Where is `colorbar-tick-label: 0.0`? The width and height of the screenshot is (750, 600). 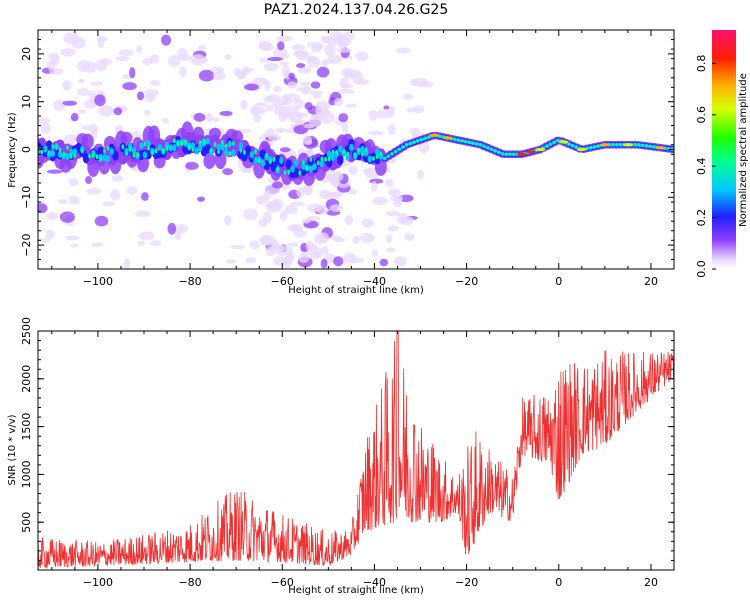
colorbar-tick-label: 0.0 is located at coordinates (701, 269).